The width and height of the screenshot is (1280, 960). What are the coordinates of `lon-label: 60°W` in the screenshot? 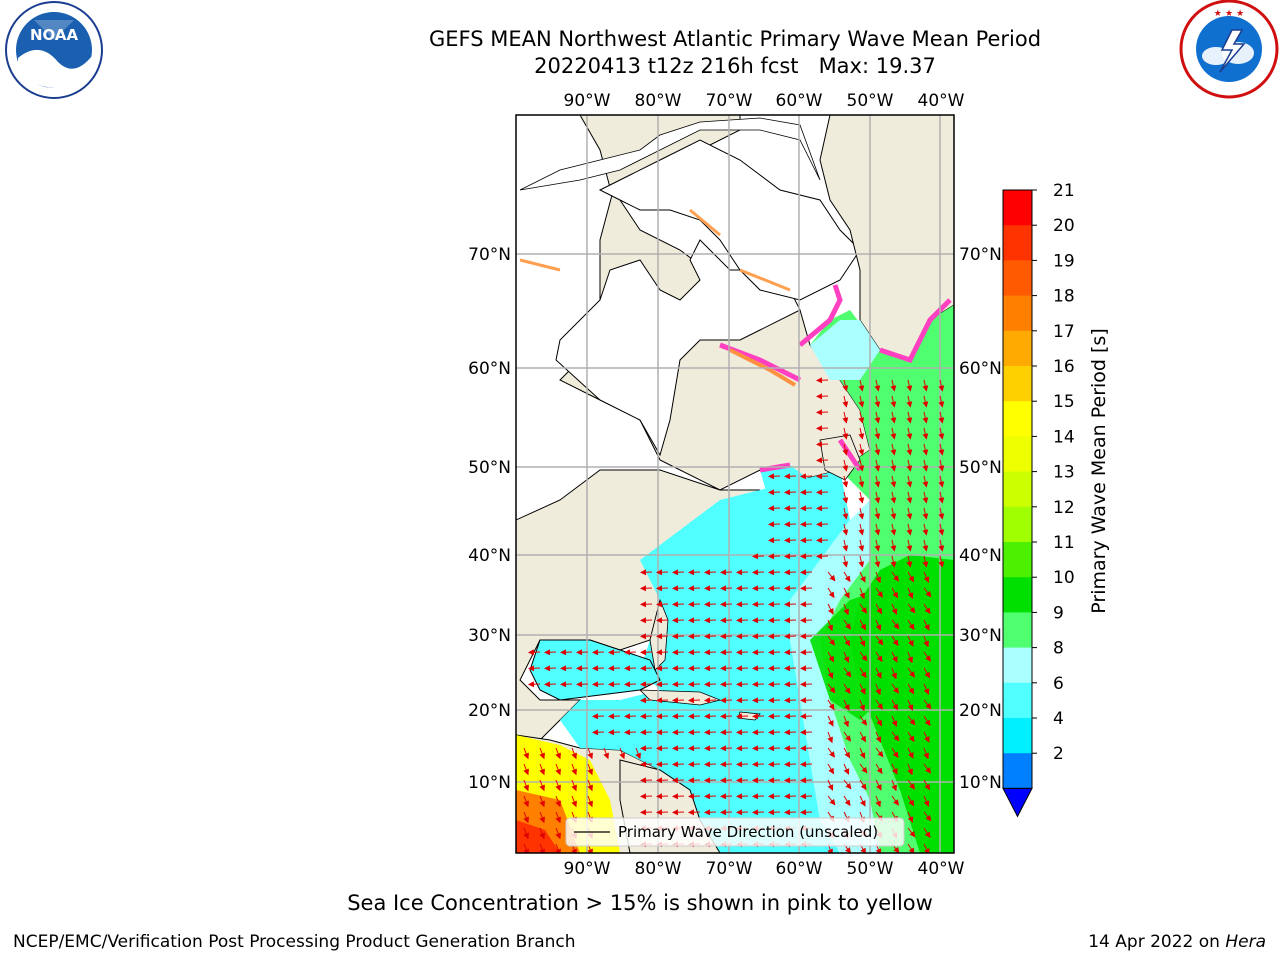 It's located at (799, 869).